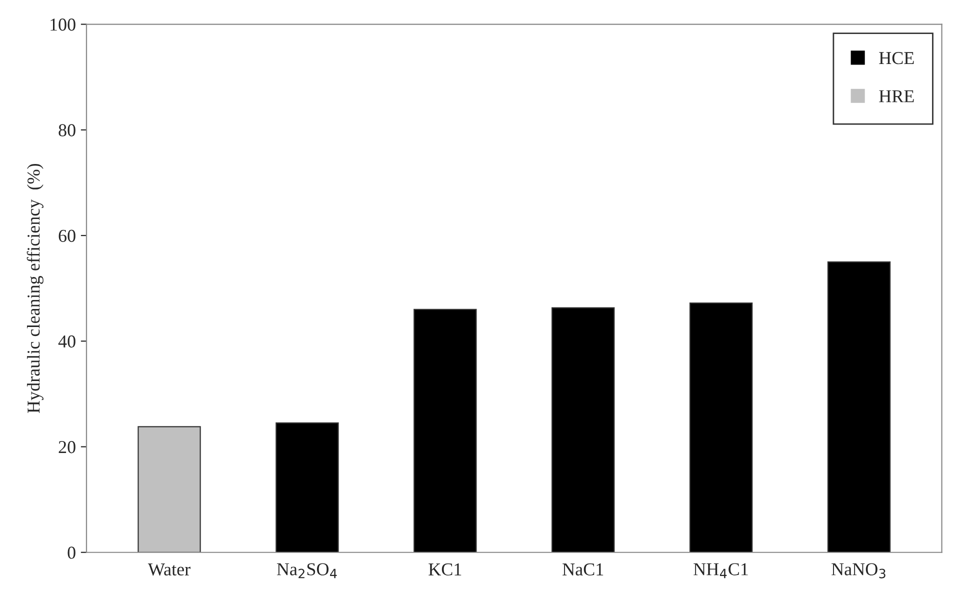 The image size is (961, 607). Describe the element at coordinates (67, 236) in the screenshot. I see `y-tick-label: 60` at that location.